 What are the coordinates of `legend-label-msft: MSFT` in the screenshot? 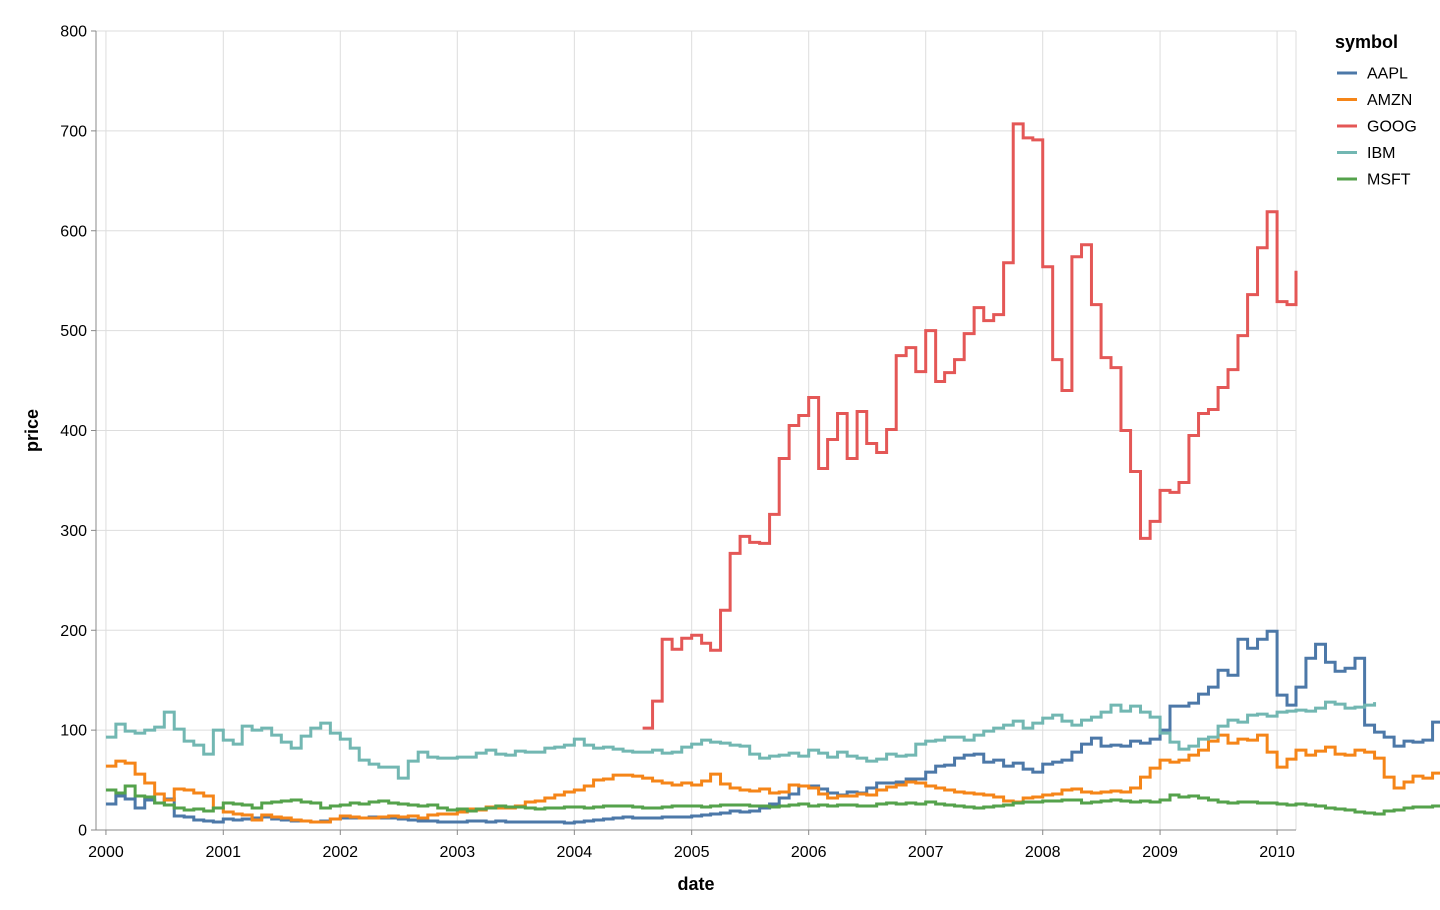 It's located at (1389, 180).